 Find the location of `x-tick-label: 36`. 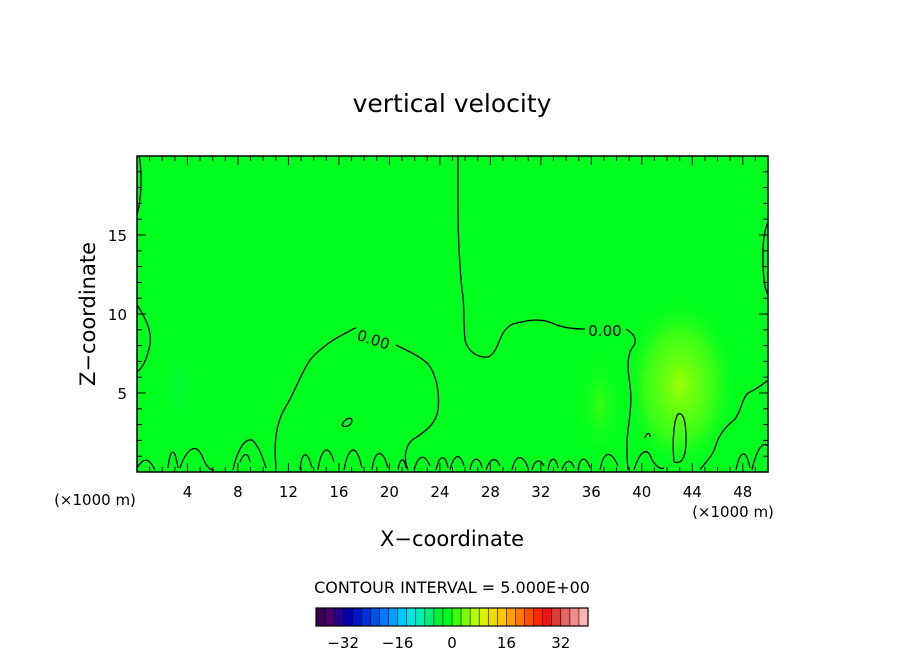

x-tick-label: 36 is located at coordinates (591, 492).